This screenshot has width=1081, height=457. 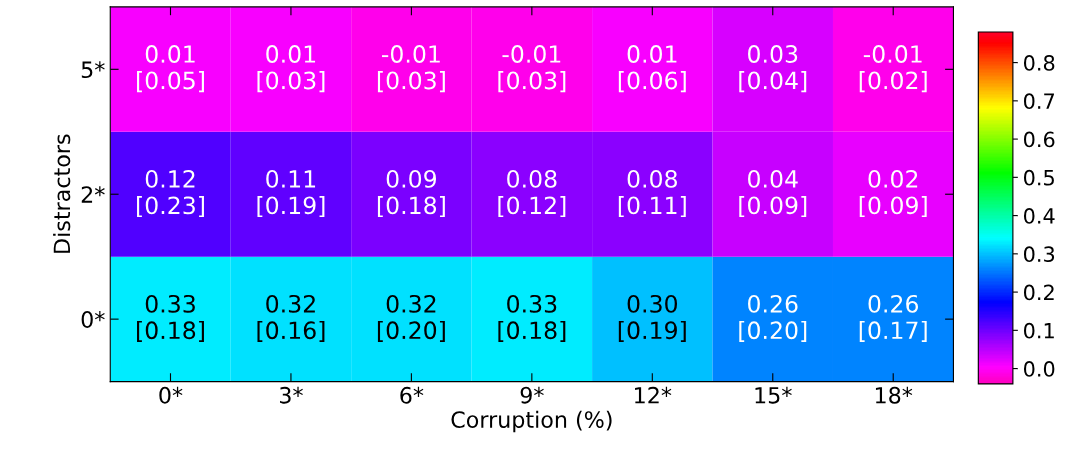 I want to click on data-label: 0.03 [0.04], so click(x=773, y=69).